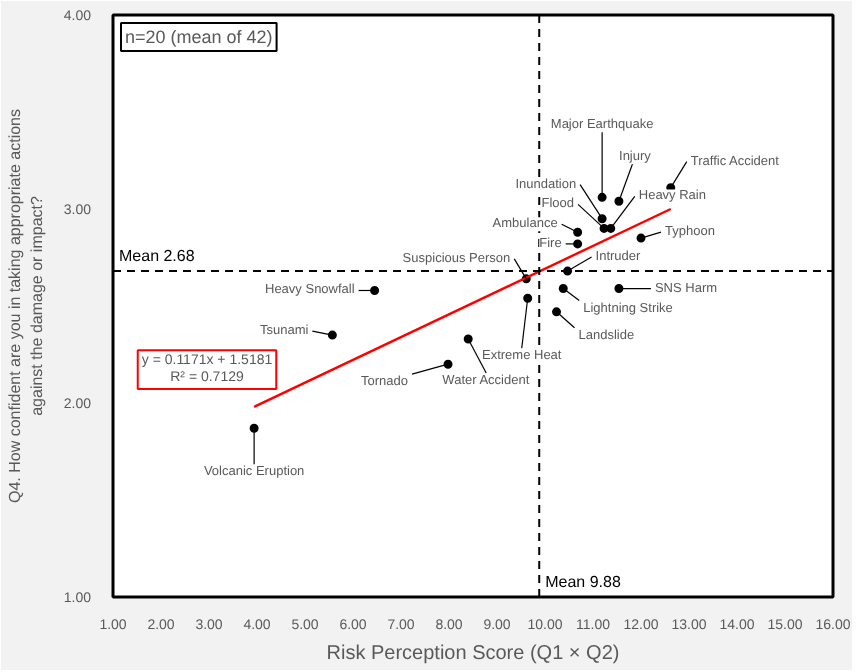 This screenshot has width=864, height=672. Describe the element at coordinates (199, 37) in the screenshot. I see `annotation: n=20 (mean of 42)` at that location.